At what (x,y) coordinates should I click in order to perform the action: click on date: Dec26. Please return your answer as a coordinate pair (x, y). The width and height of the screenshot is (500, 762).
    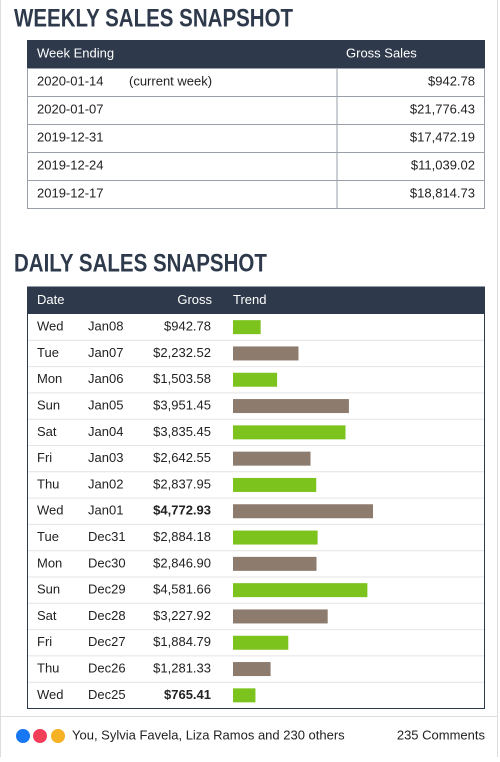
    Looking at the image, I should click on (107, 667).